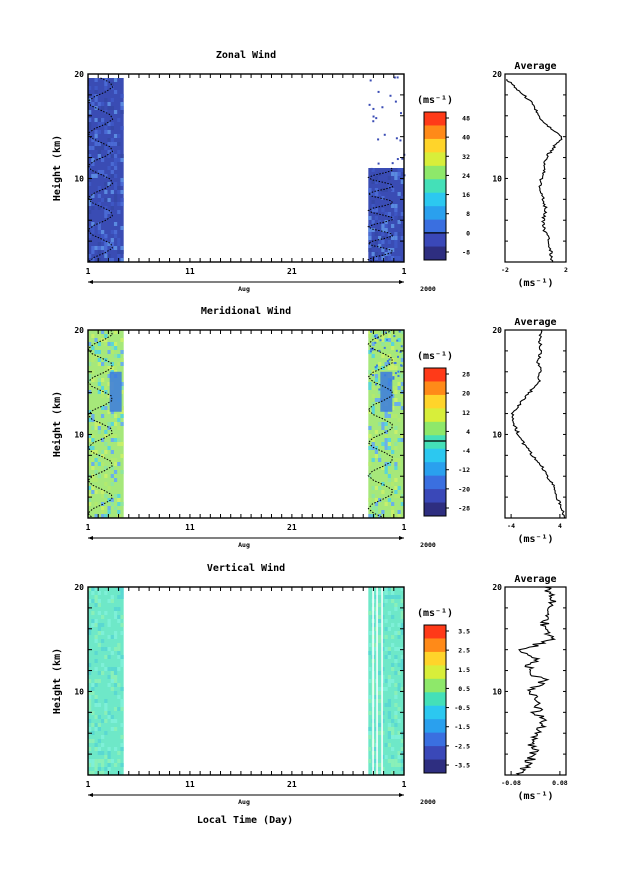  I want to click on colorbar-swatch, so click(435, 388).